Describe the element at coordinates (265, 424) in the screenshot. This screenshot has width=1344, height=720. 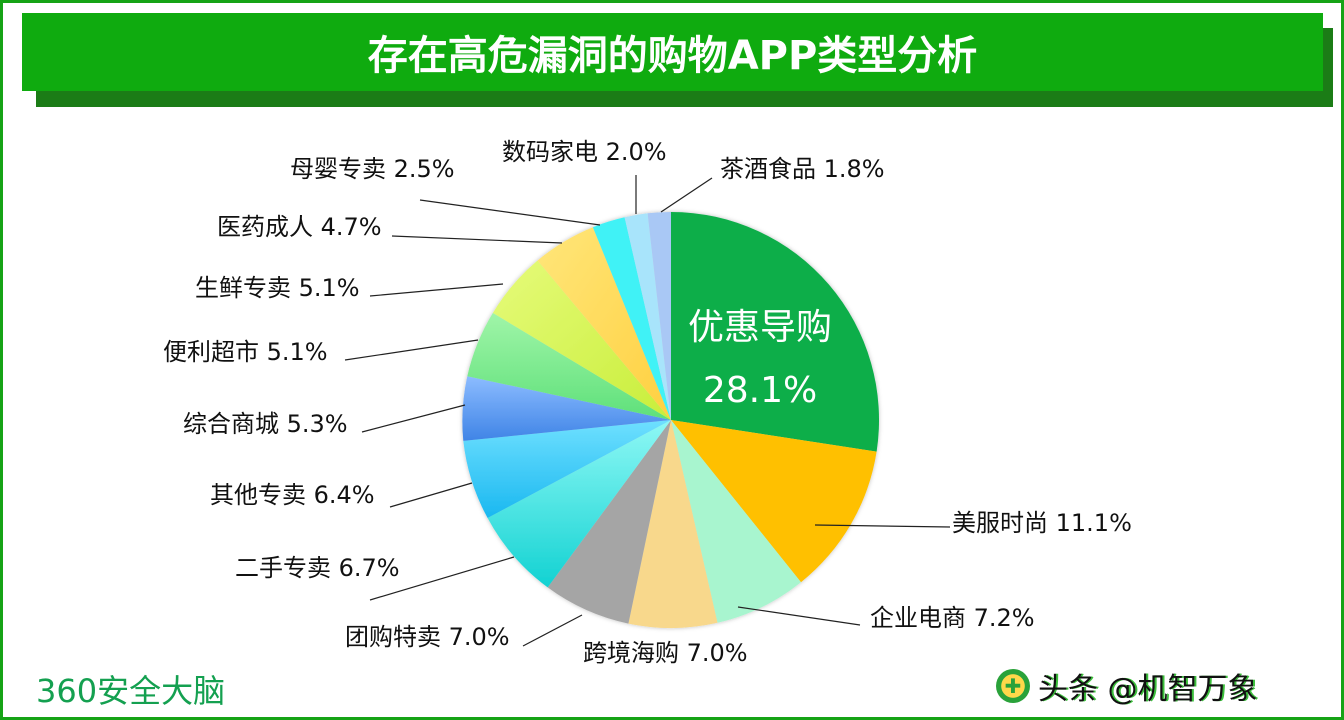
I see `slice-label: 综合商城 5.3%` at that location.